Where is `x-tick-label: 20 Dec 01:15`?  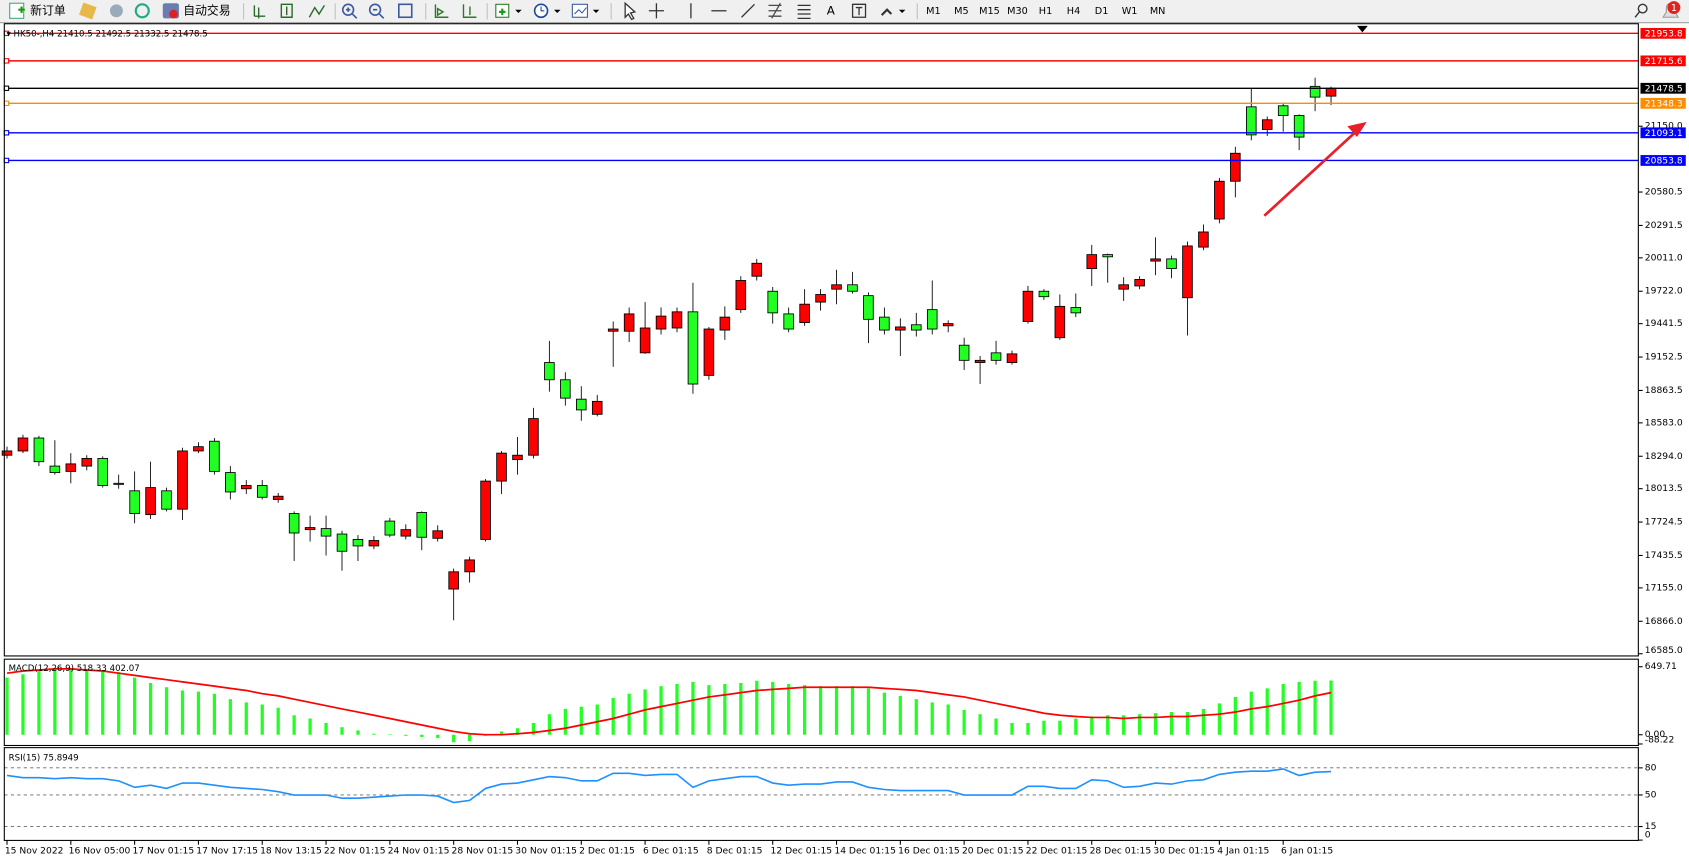 x-tick-label: 20 Dec 01:15 is located at coordinates (993, 851).